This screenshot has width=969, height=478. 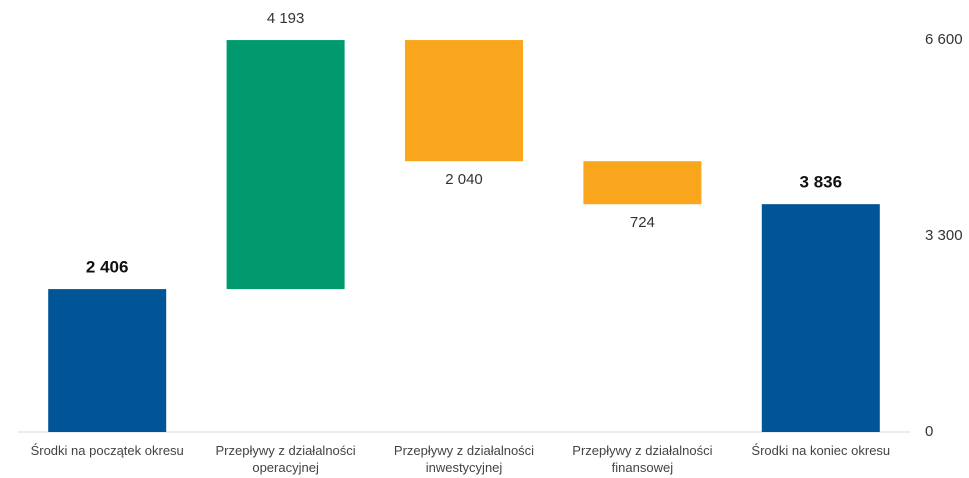 I want to click on y-tick-label: 6 600, so click(x=944, y=39).